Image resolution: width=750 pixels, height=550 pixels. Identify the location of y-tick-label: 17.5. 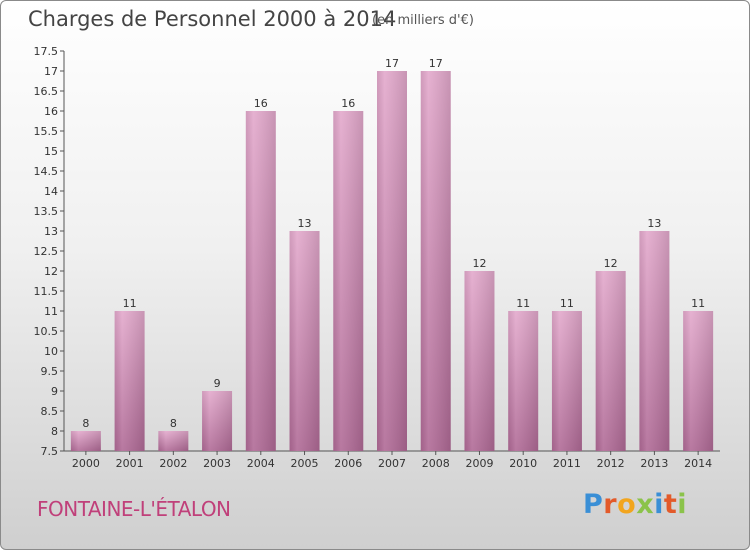
(46, 51).